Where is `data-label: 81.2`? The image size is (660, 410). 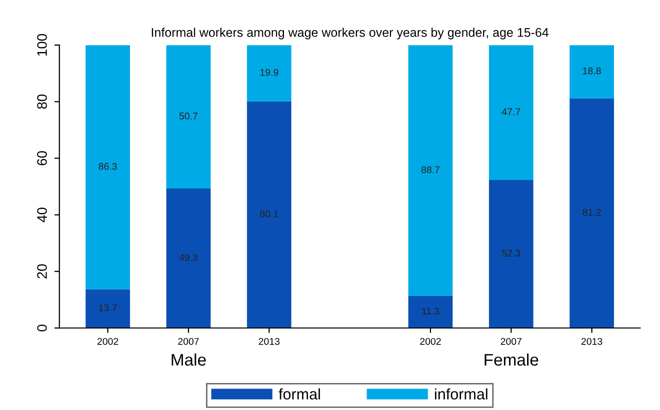
data-label: 81.2 is located at coordinates (591, 212).